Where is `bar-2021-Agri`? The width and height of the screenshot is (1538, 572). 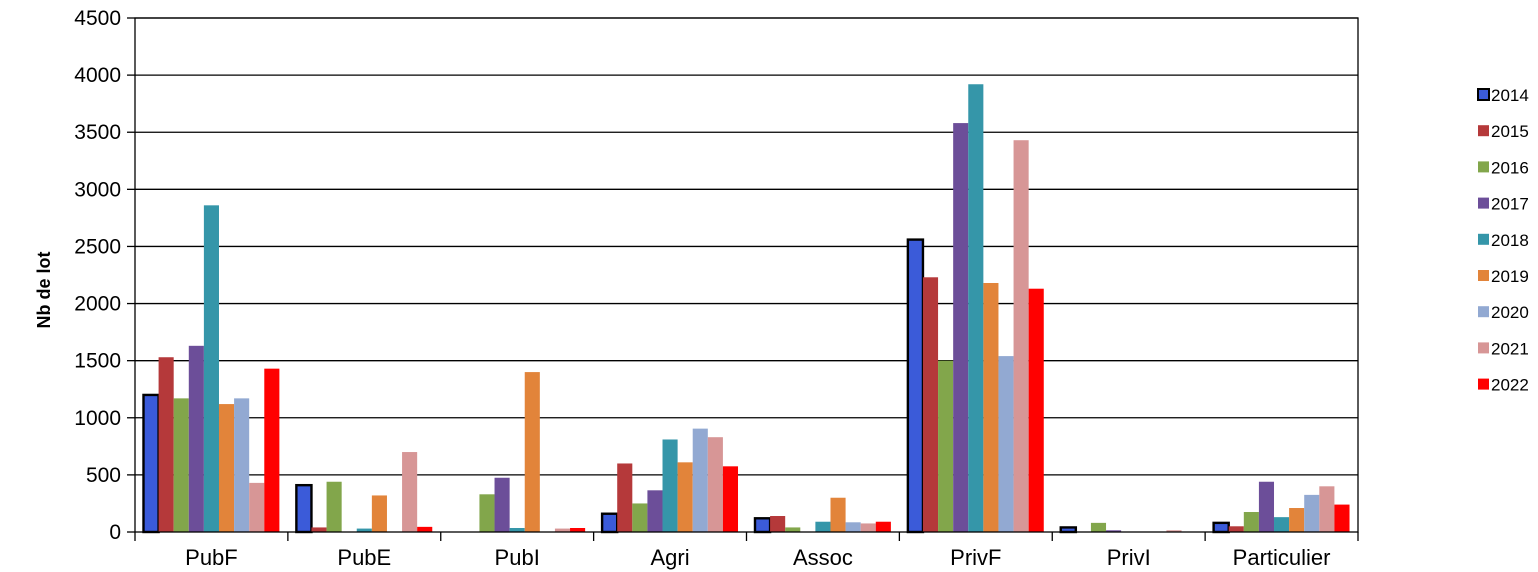
bar-2021-Agri is located at coordinates (715, 484).